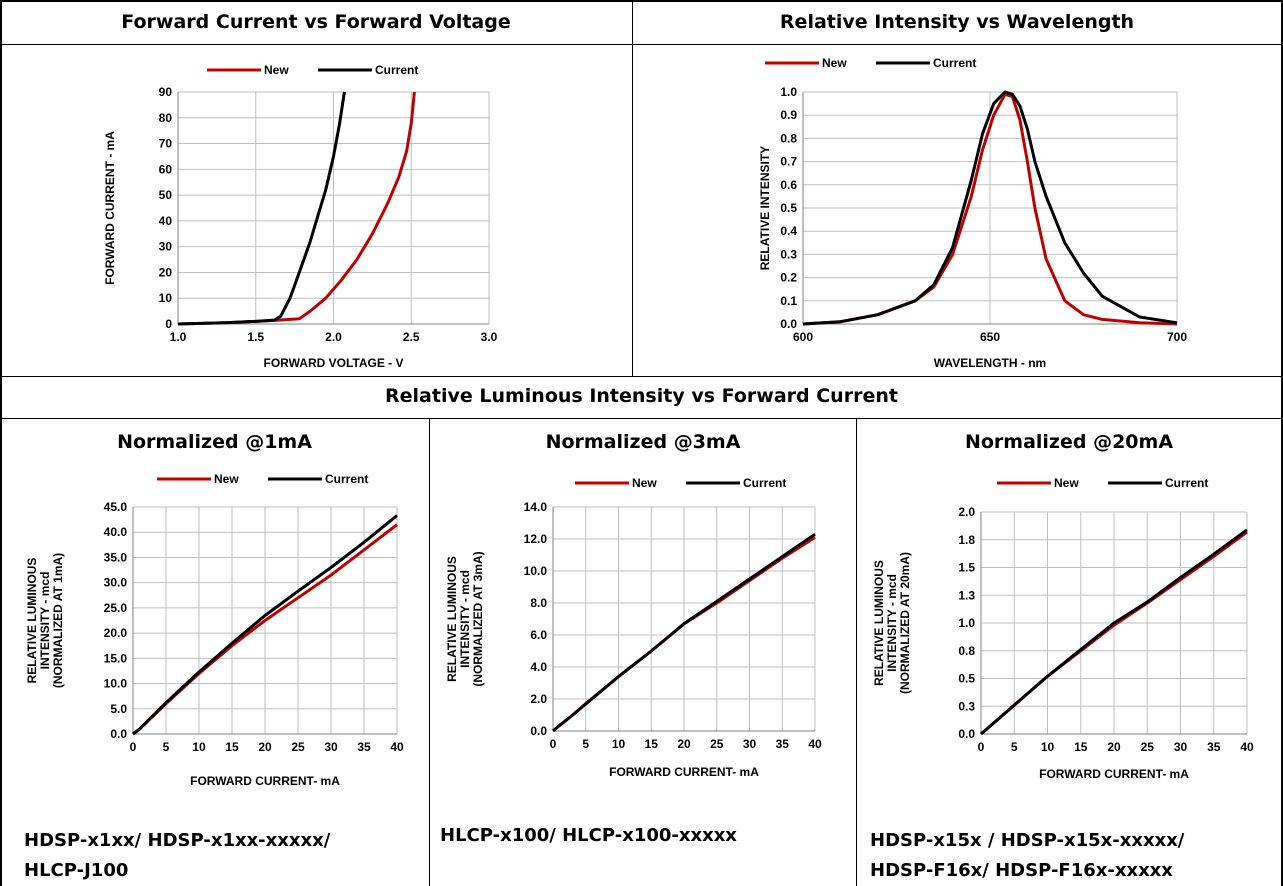 The image size is (1283, 886). What do you see at coordinates (788, 185) in the screenshot?
I see `y-tick-label: 0.6` at bounding box center [788, 185].